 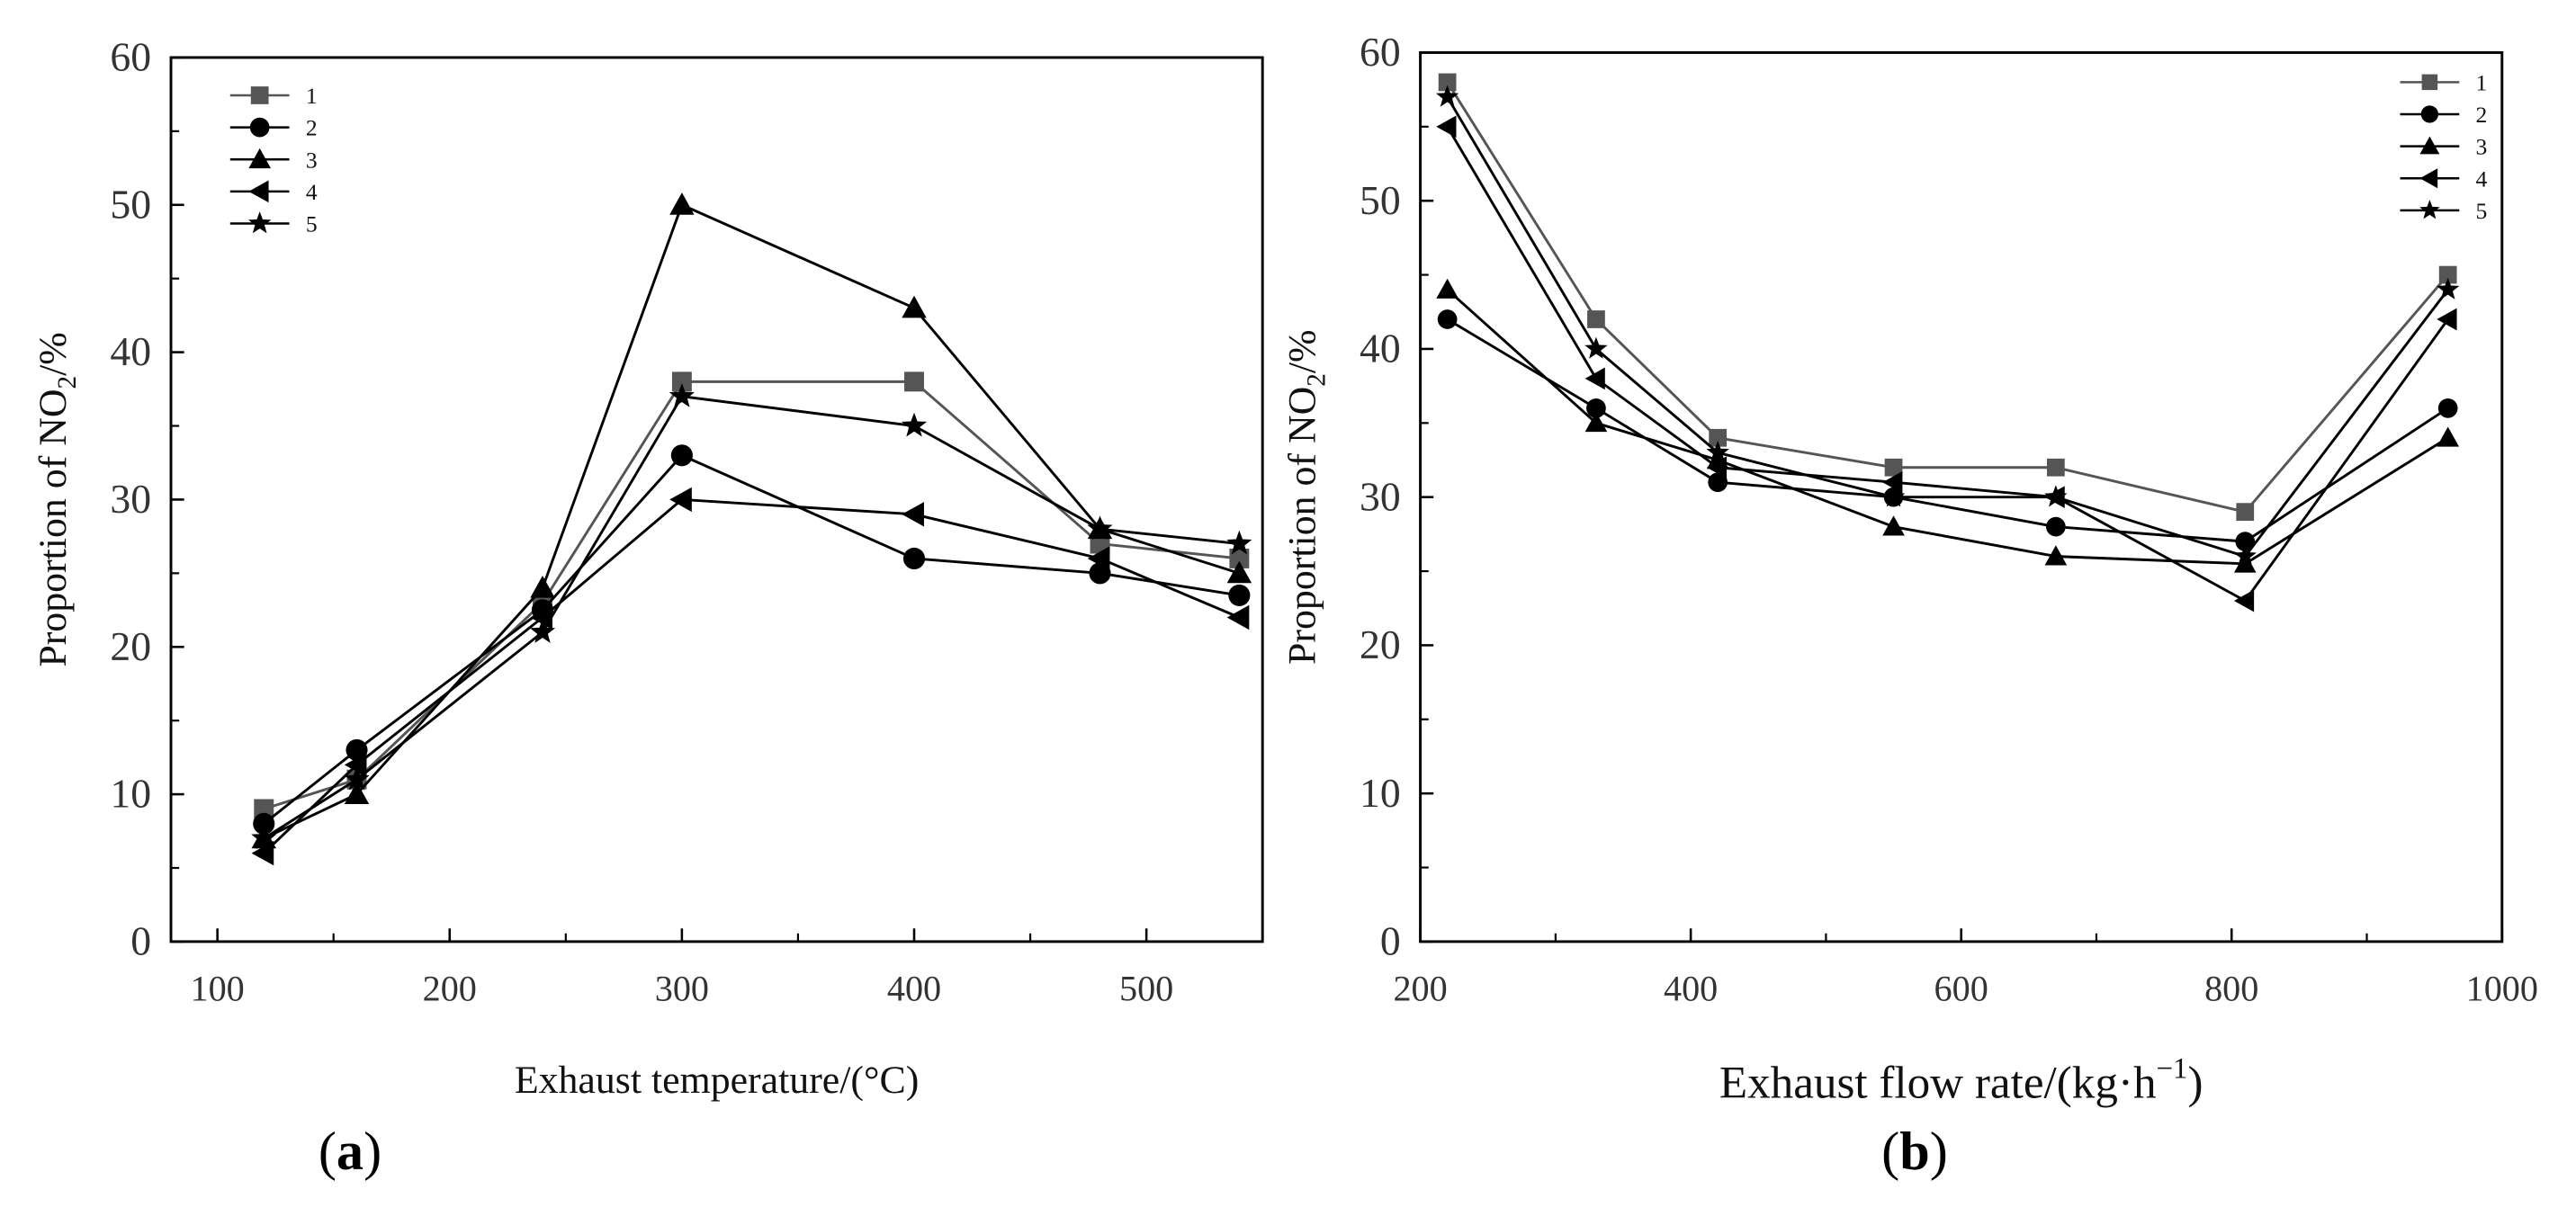 I want to click on x-tick-label: 300, so click(x=682, y=989).